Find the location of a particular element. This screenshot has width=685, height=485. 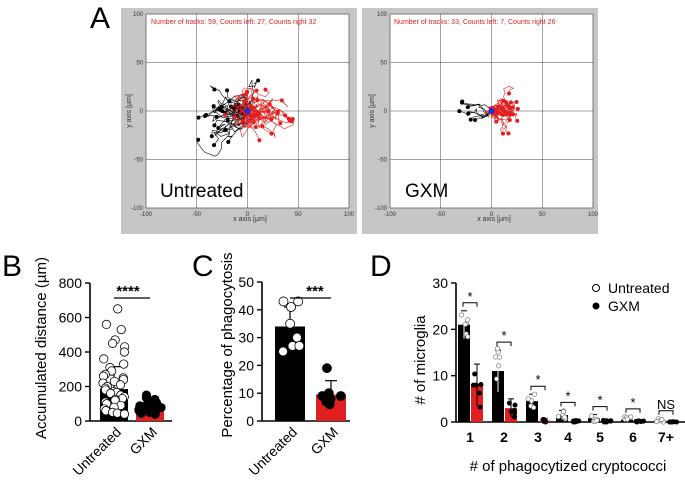

tracks is located at coordinates (488, 110).